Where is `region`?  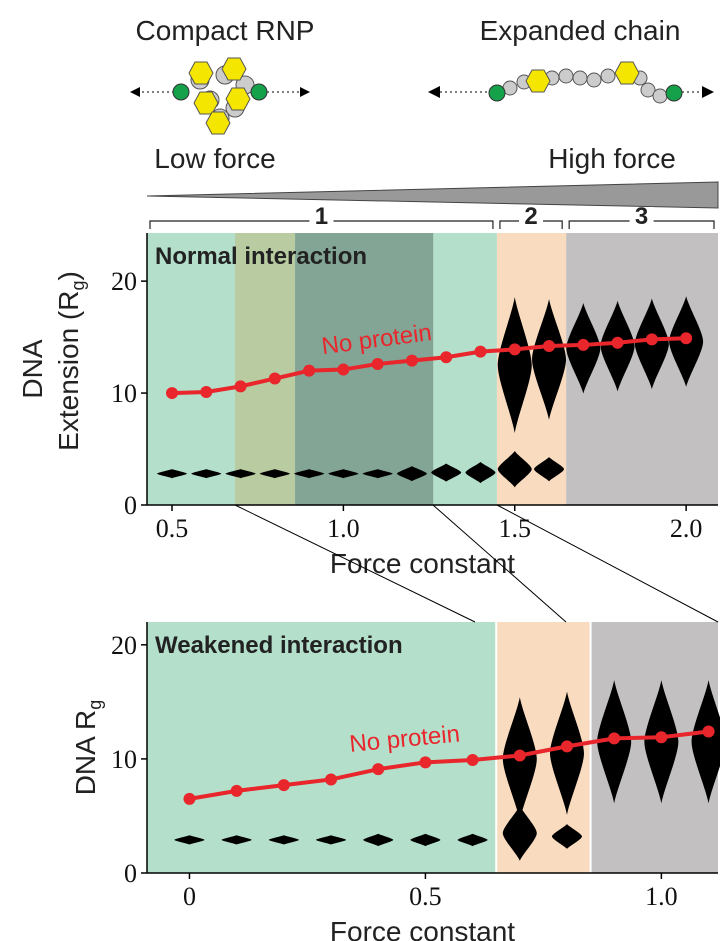 region is located at coordinates (322, 747).